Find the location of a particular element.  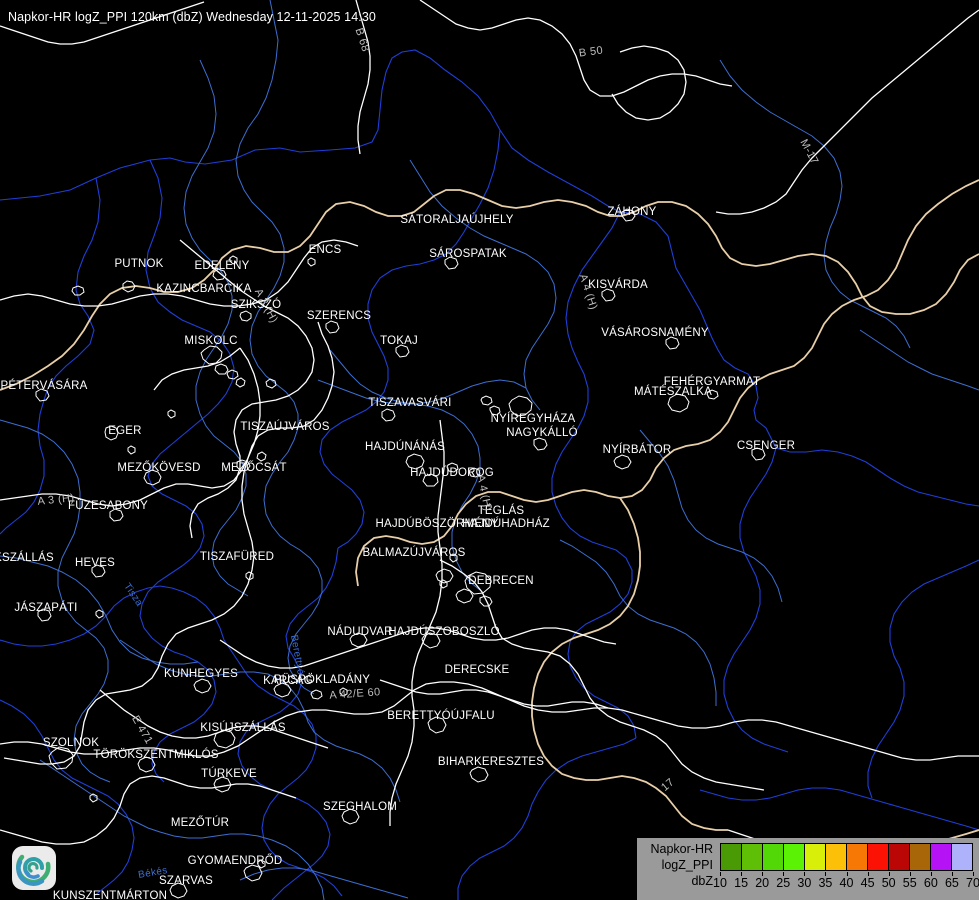

legend-line-3: dbZ is located at coordinates (702, 881).